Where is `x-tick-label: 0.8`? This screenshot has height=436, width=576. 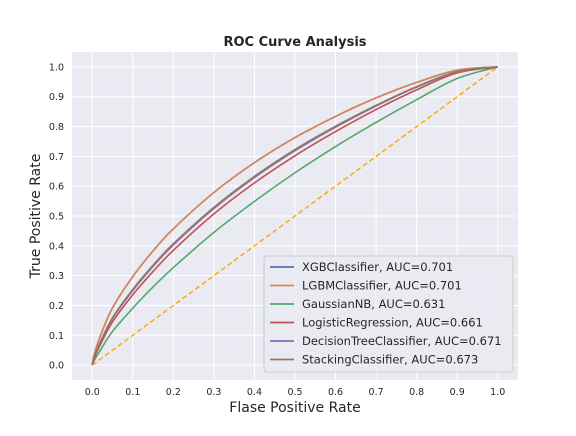 x-tick-label: 0.8 is located at coordinates (416, 392).